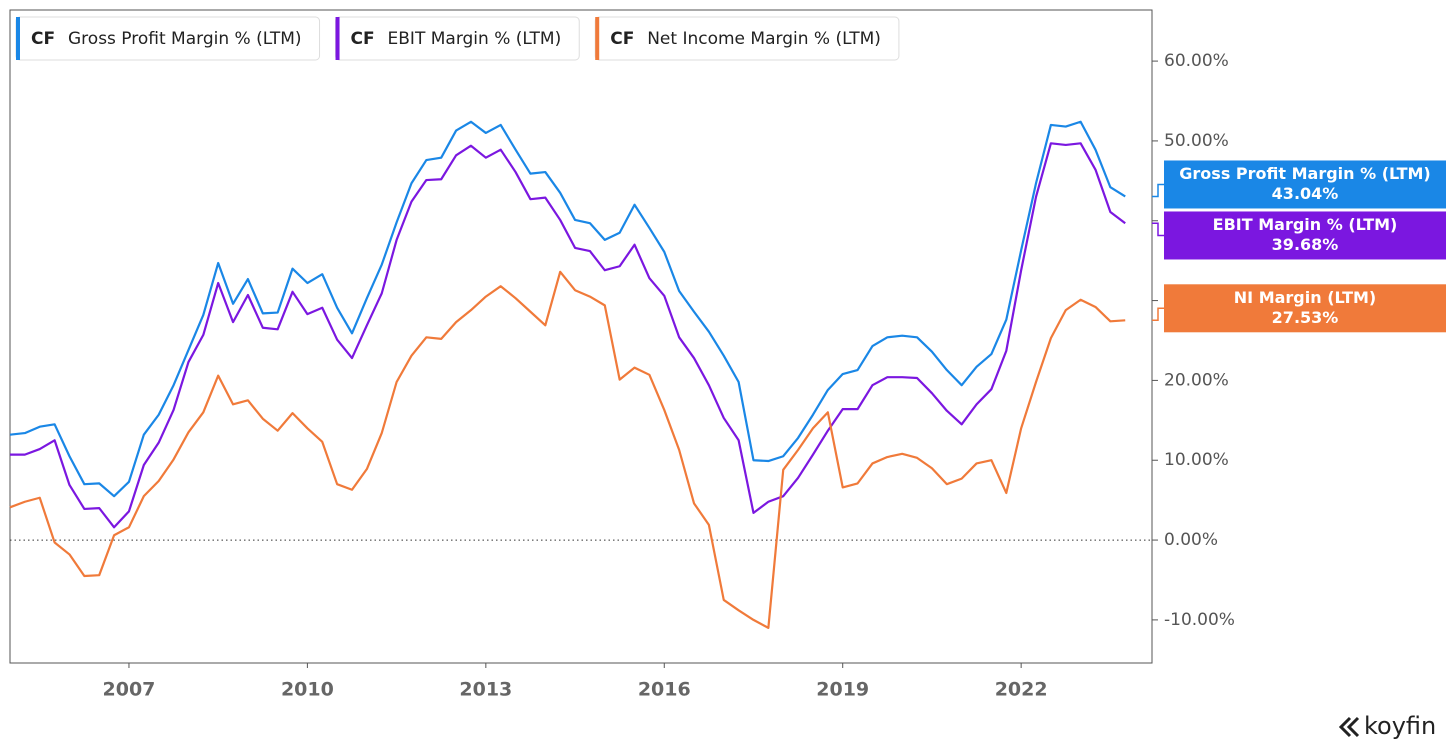 This screenshot has height=752, width=1456. I want to click on end-tag-name: EBIT Margin % (LTM), so click(1305, 224).